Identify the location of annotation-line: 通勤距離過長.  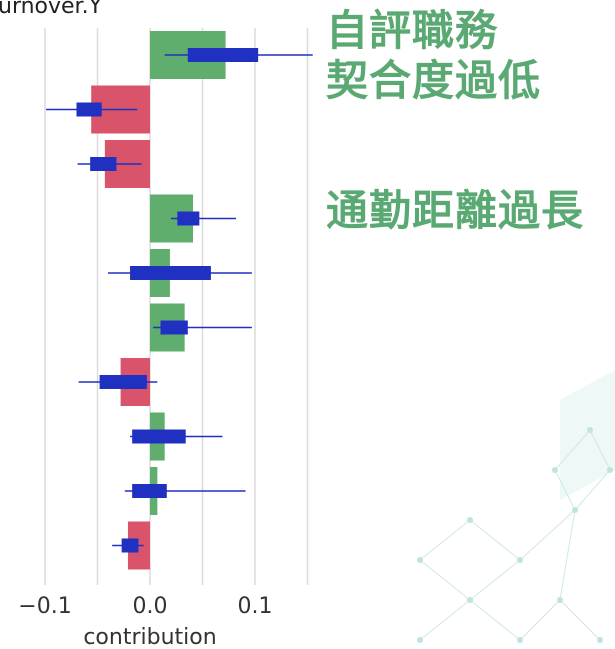
(455, 210).